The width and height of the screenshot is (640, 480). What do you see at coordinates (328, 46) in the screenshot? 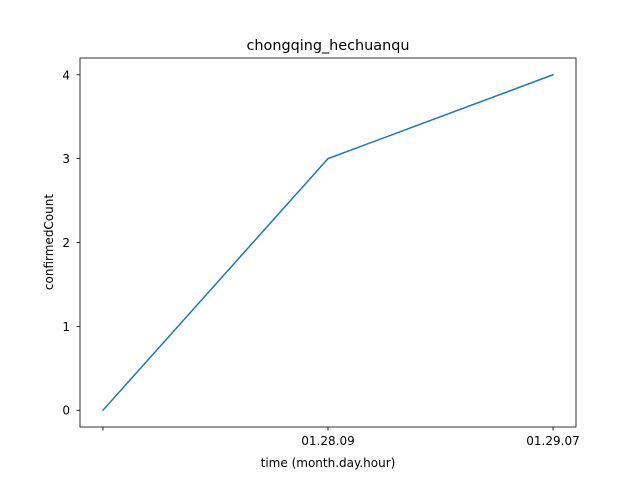
I see `chart-title: chongqing_hechuanqu` at bounding box center [328, 46].